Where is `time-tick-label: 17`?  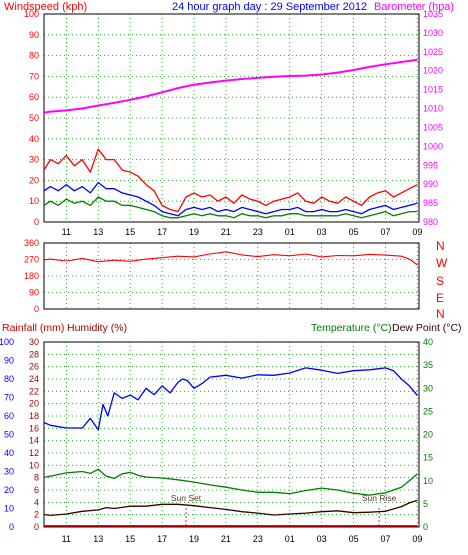
time-tick-label: 17 is located at coordinates (162, 232).